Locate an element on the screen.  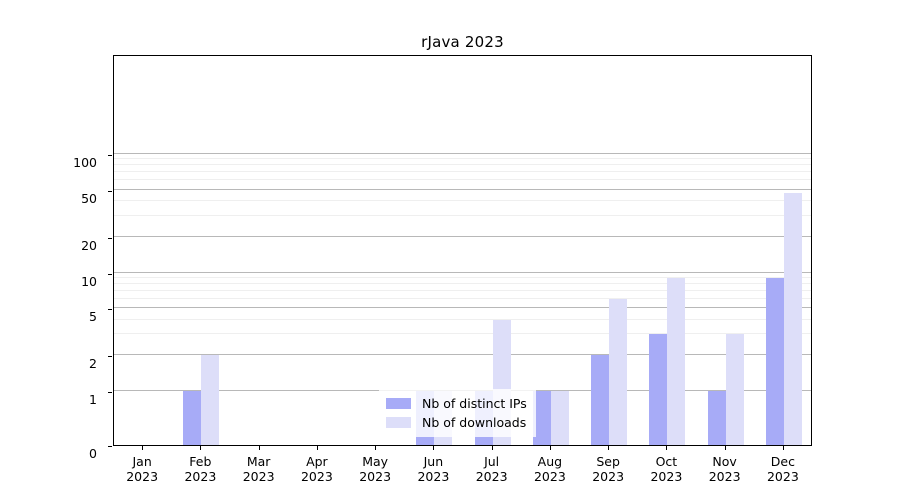
x-tick-month: Mar is located at coordinates (258, 461).